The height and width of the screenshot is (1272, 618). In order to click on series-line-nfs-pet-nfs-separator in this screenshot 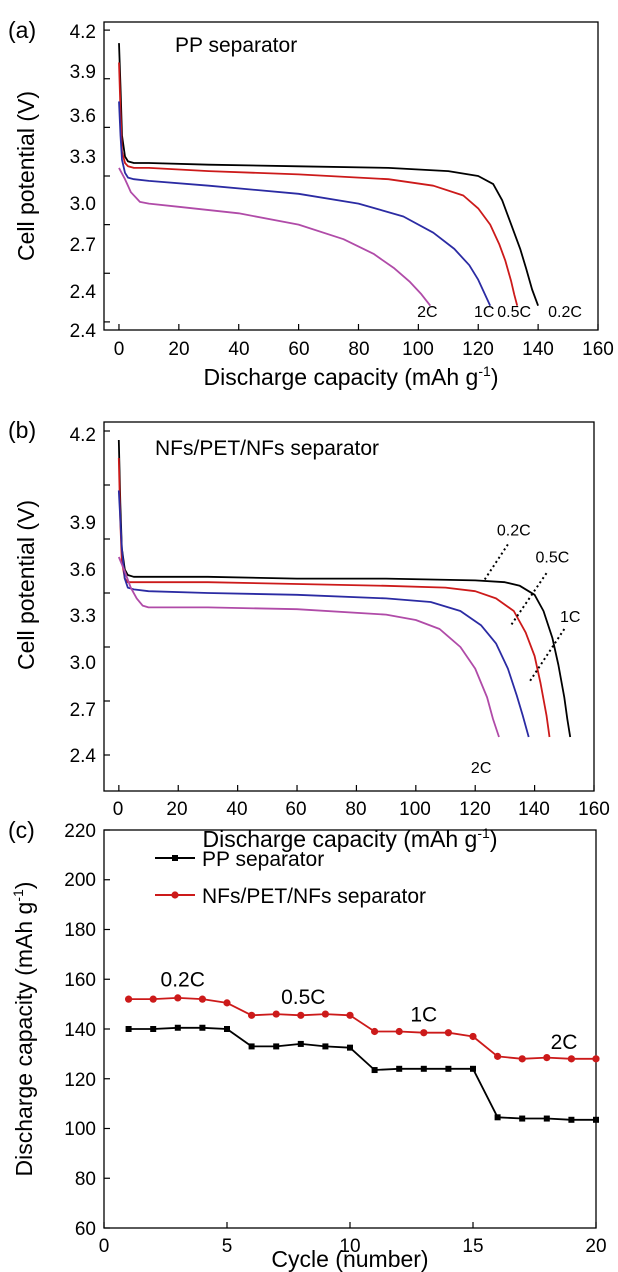, I will do `click(362, 1028)`.